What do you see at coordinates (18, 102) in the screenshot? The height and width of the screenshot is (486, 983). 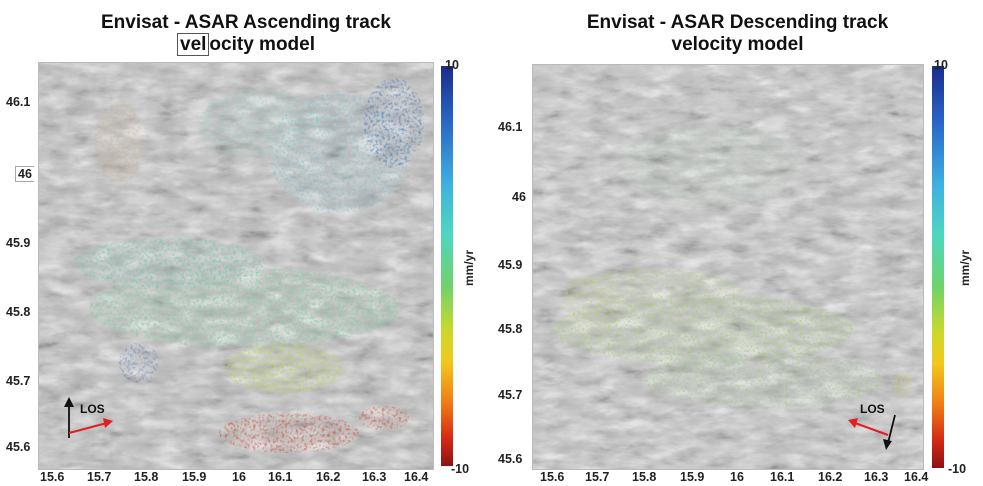 I see `ascending-ytick-46.1: 46.1` at bounding box center [18, 102].